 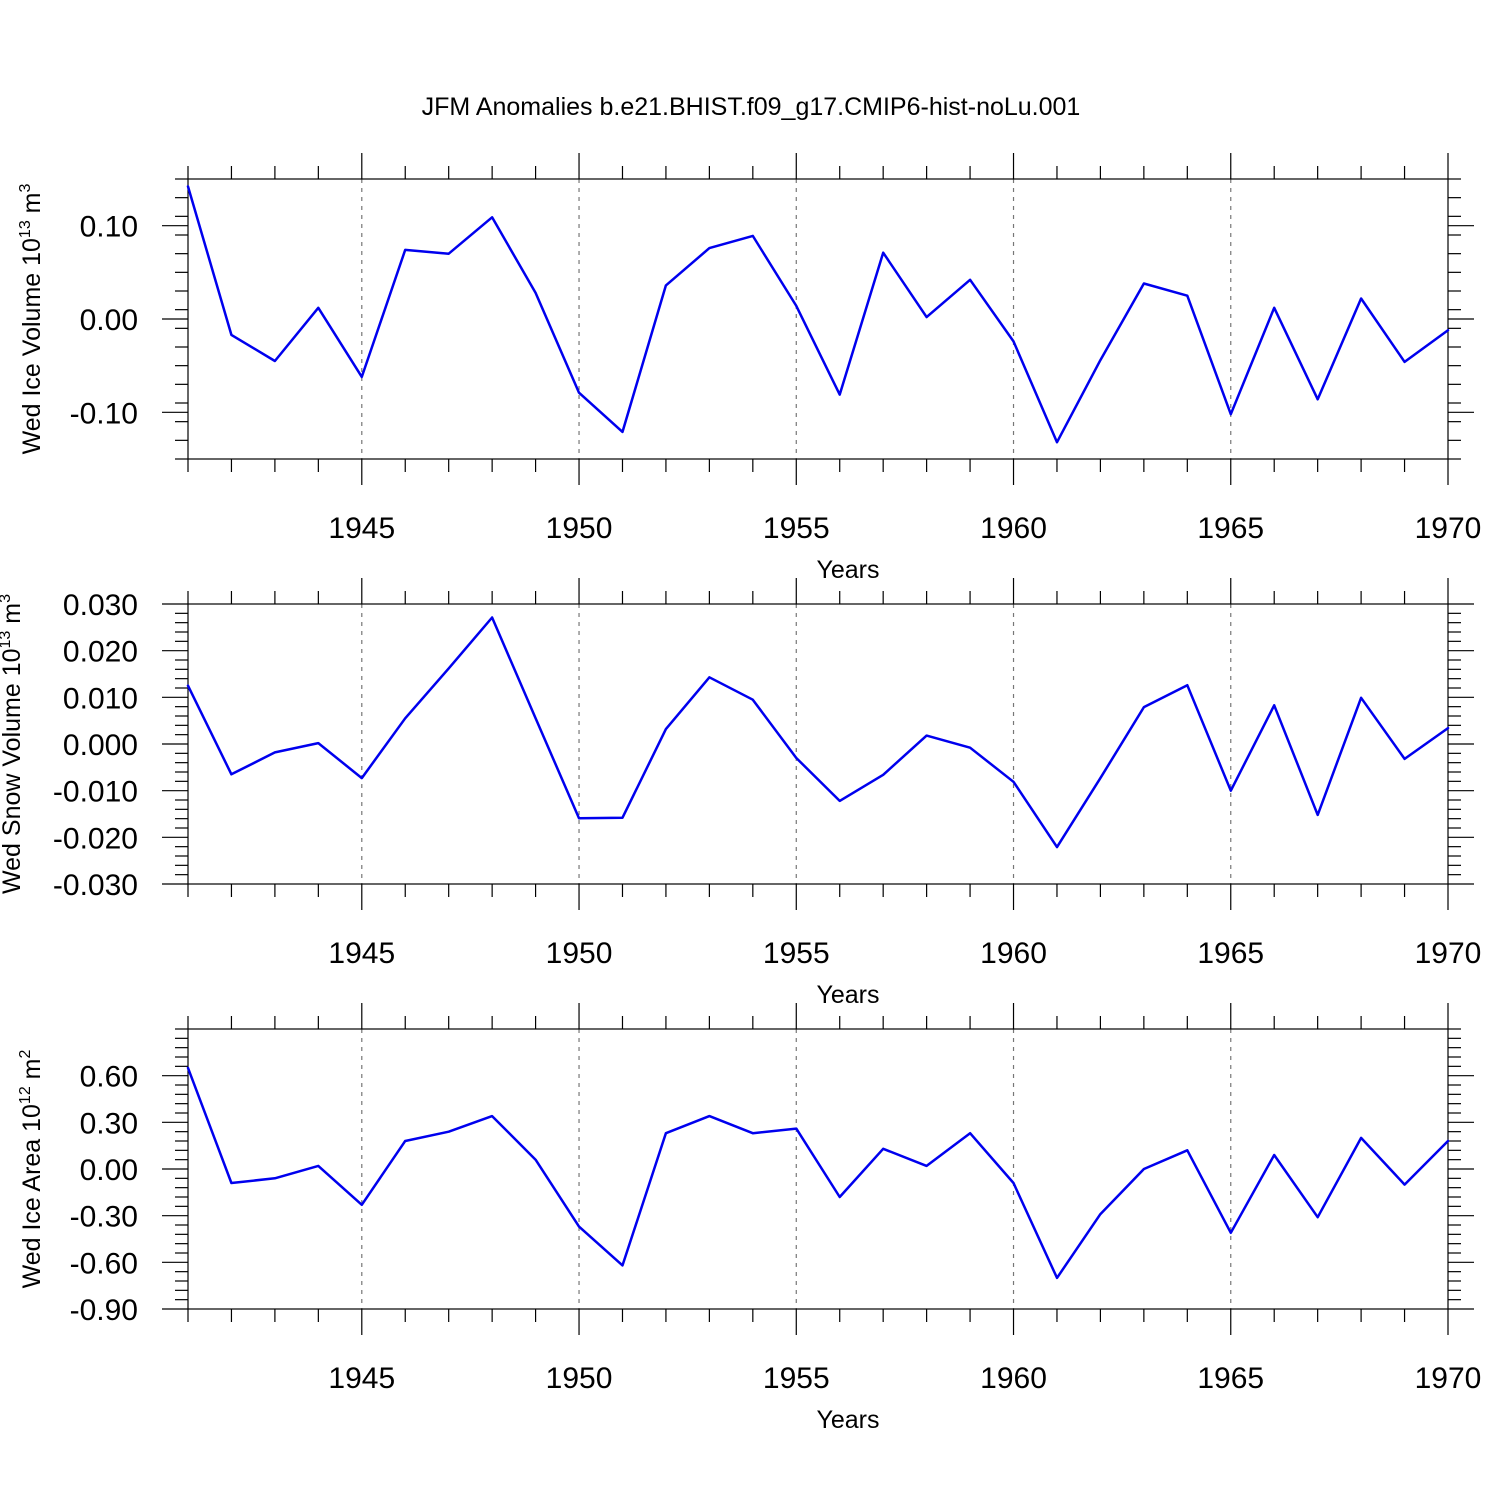 I want to click on y-axis-label-part: Wed Ice Area 10, so click(x=32, y=1196).